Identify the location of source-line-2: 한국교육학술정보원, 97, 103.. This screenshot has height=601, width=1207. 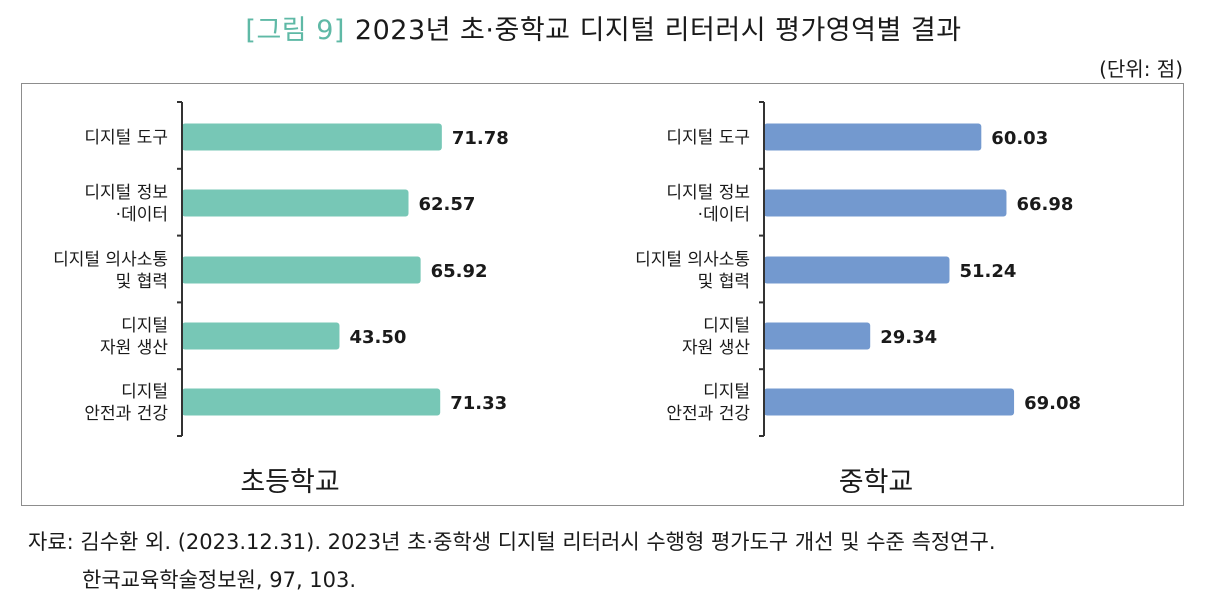
(219, 580).